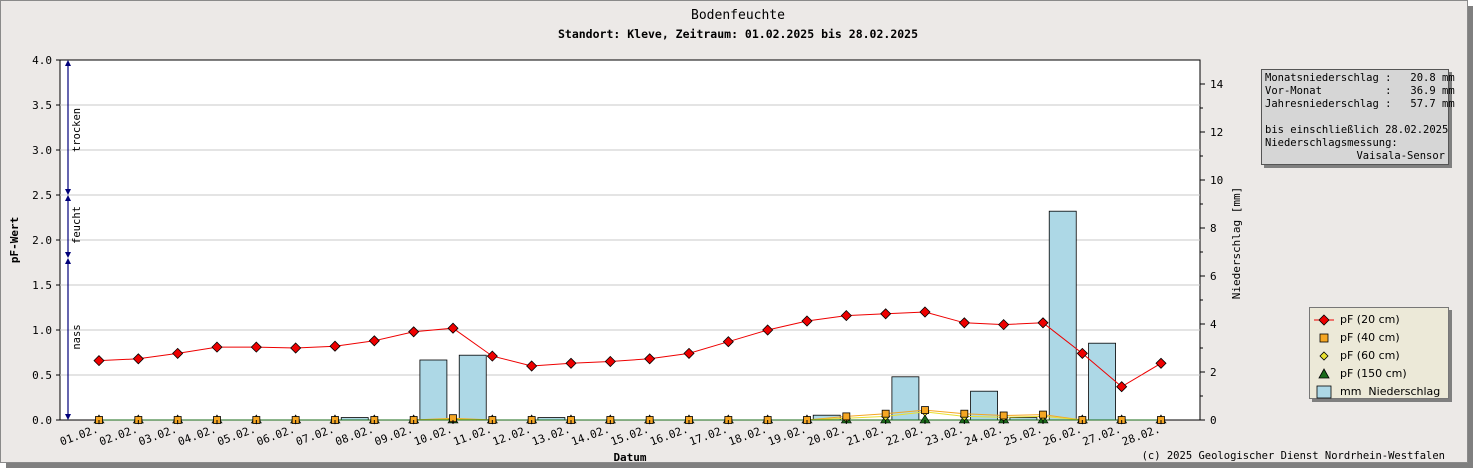 The height and width of the screenshot is (470, 1475). What do you see at coordinates (394, 436) in the screenshot?
I see `x-tick-label: 09.02.` at bounding box center [394, 436].